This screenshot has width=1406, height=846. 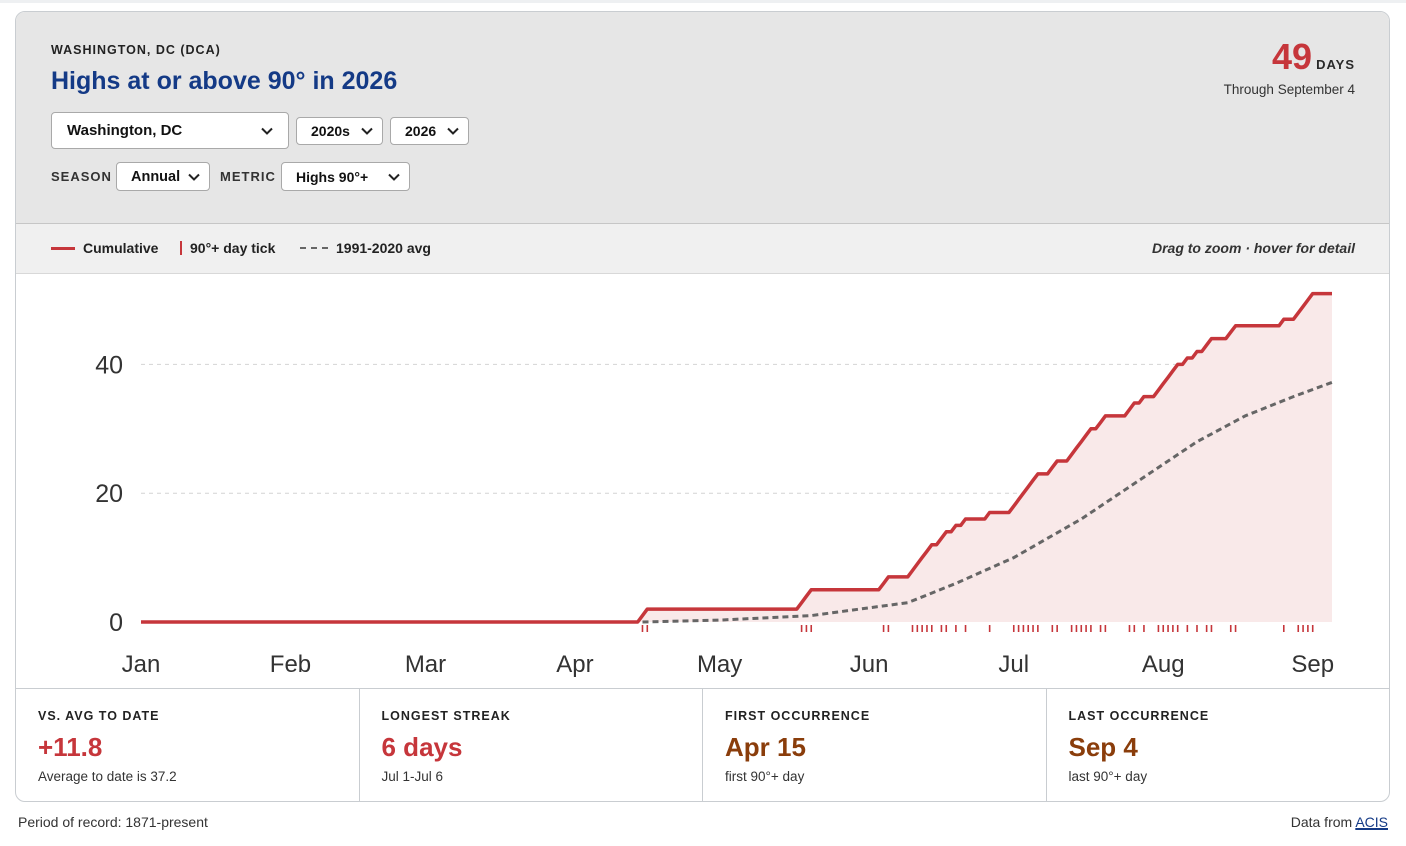 I want to click on x-tick-label: Jan, so click(x=141, y=664).